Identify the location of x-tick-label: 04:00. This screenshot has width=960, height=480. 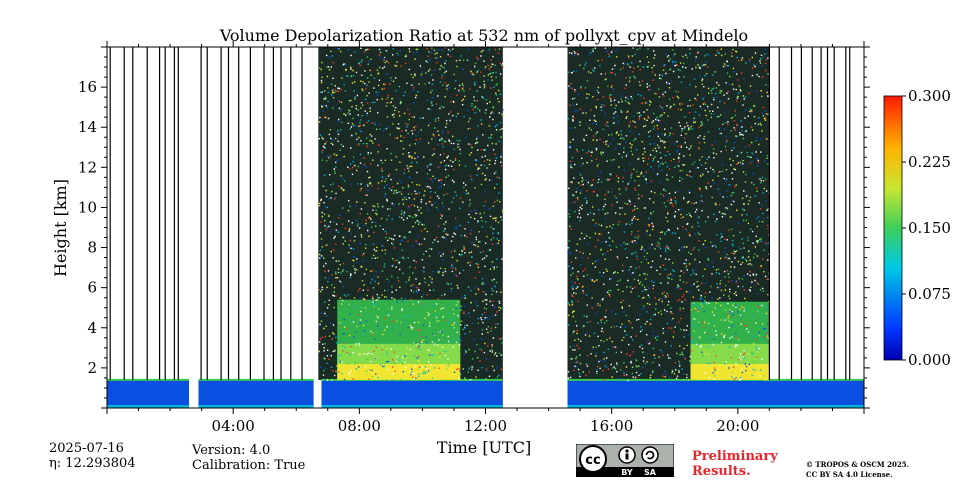
(233, 426).